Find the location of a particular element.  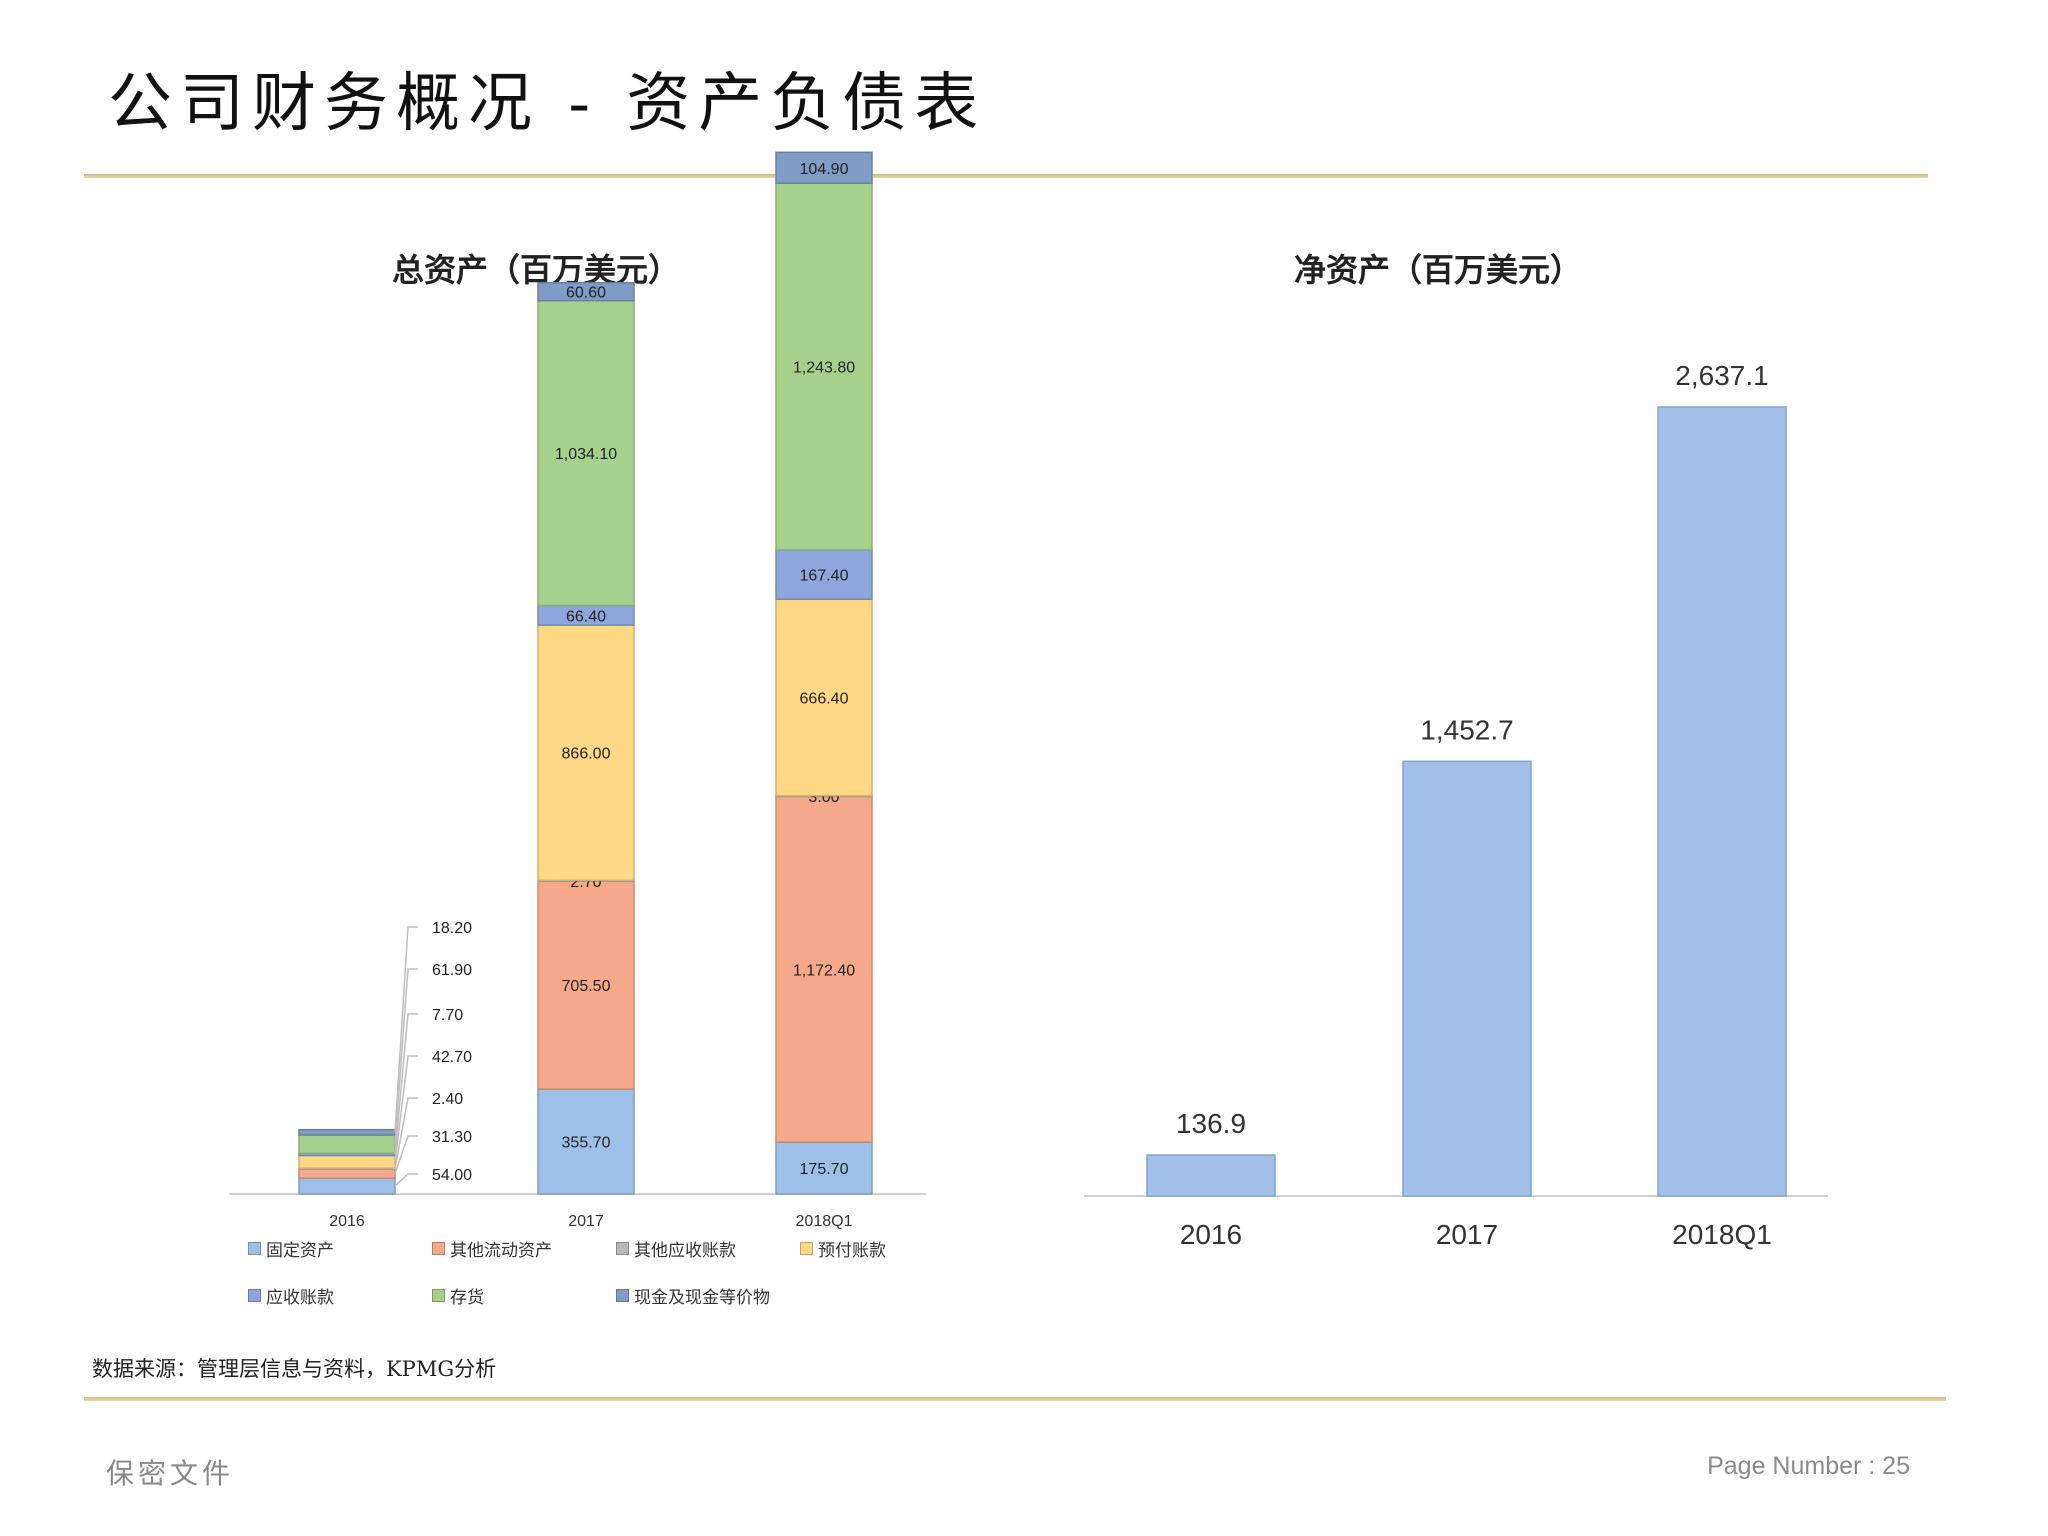

data-source-note: 数据来源：管理层信息与资料，KPMG分析 is located at coordinates (294, 1369).